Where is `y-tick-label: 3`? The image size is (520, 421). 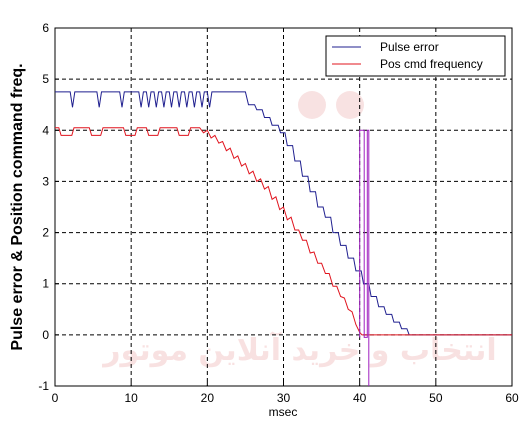 y-tick-label: 3 is located at coordinates (45, 181).